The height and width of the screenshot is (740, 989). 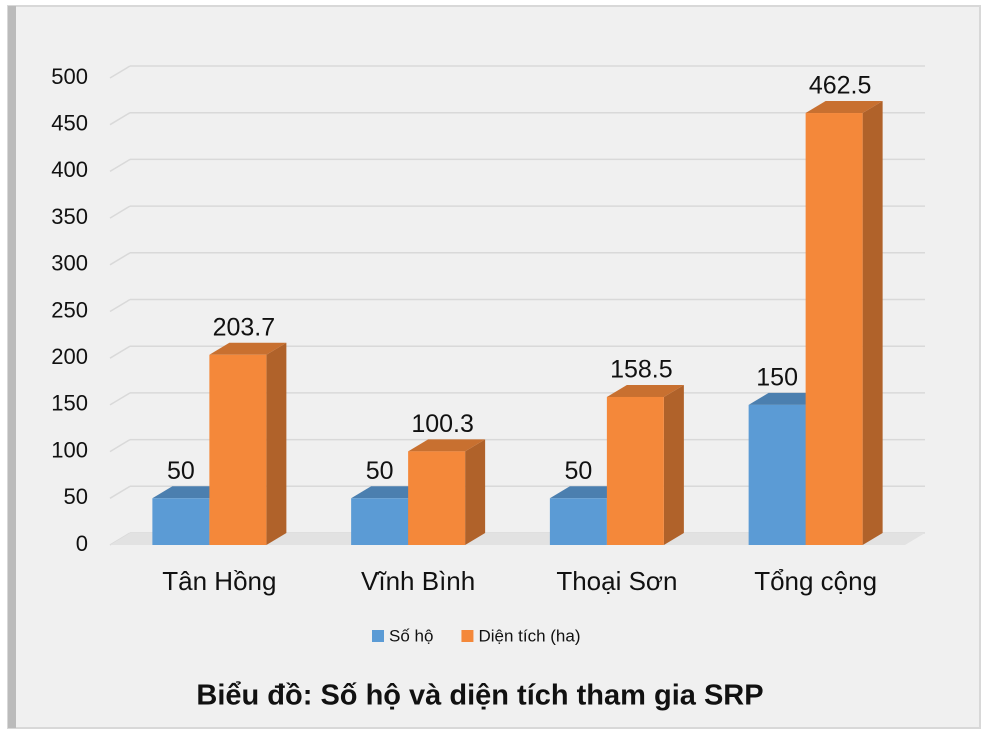 I want to click on value-label: 203.7, so click(x=244, y=327).